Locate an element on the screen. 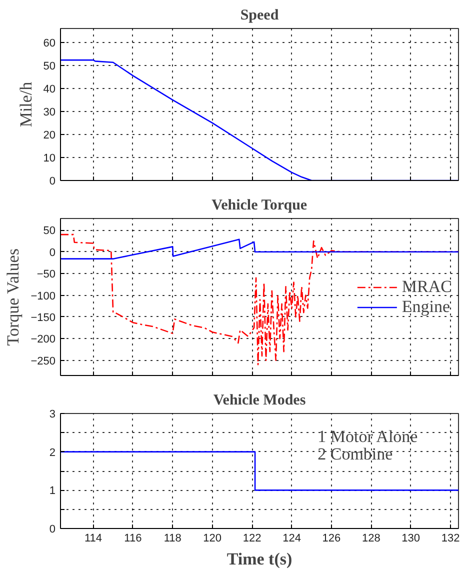 The height and width of the screenshot is (578, 466). y-tick-label: −100 is located at coordinates (43, 296).